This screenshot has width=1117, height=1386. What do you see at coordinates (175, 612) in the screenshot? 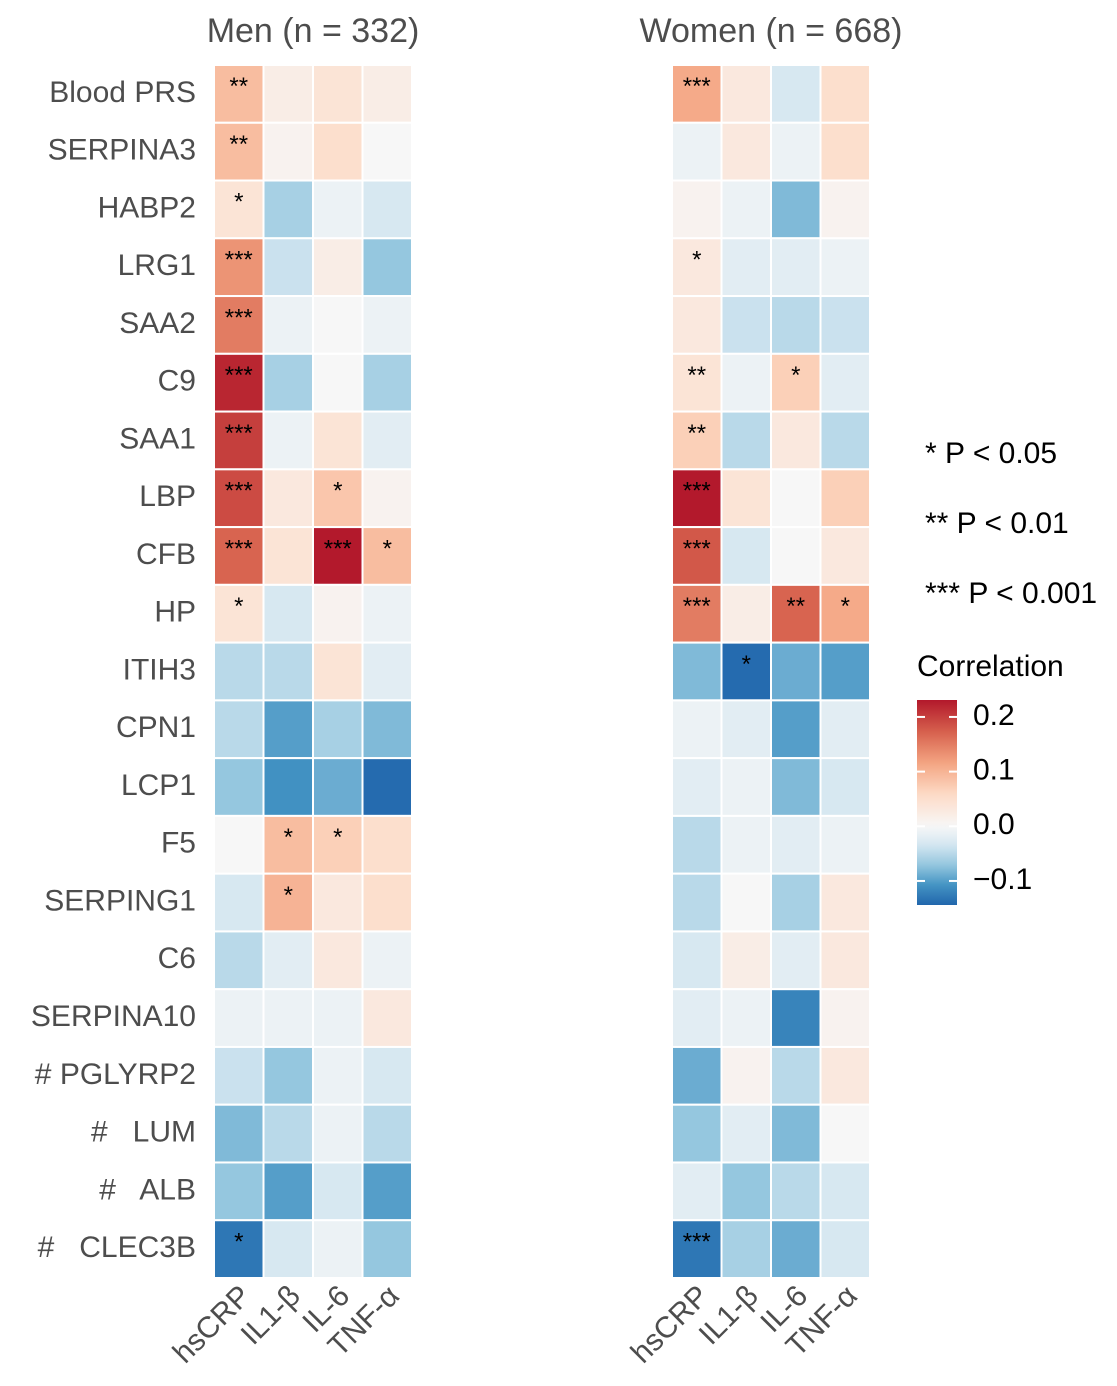
I see `y-tick-label: HP` at bounding box center [175, 612].